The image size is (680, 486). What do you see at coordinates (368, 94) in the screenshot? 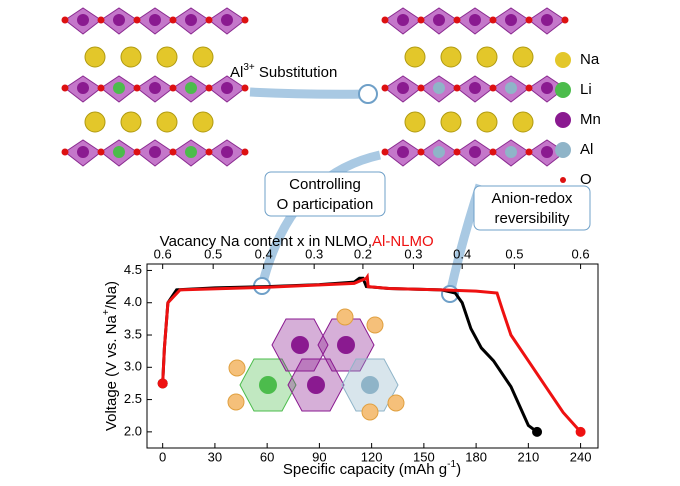
I see `arrow-head` at bounding box center [368, 94].